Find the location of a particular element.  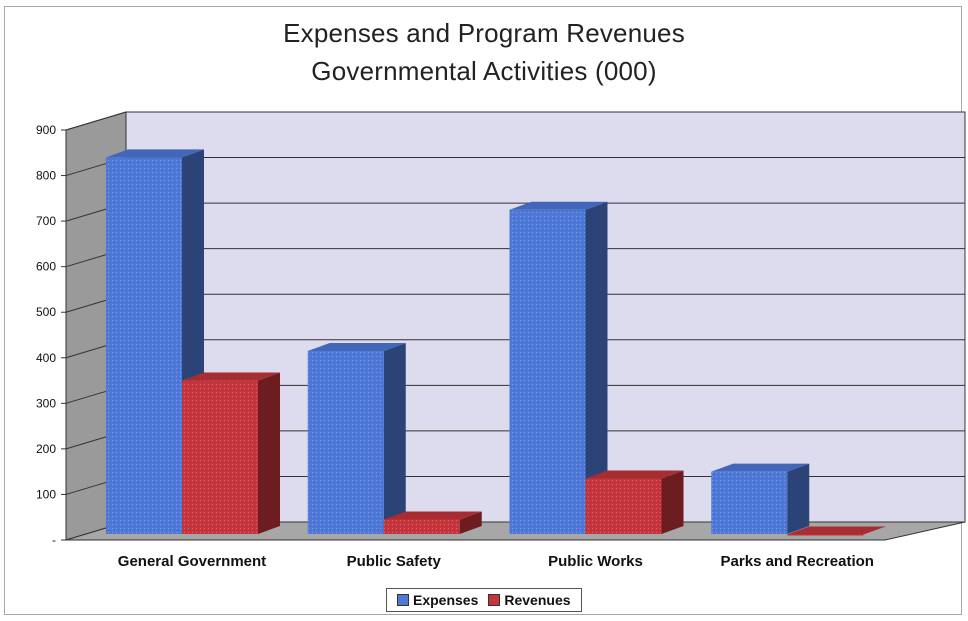

legend-label-revenues: Revenues is located at coordinates (537, 600).